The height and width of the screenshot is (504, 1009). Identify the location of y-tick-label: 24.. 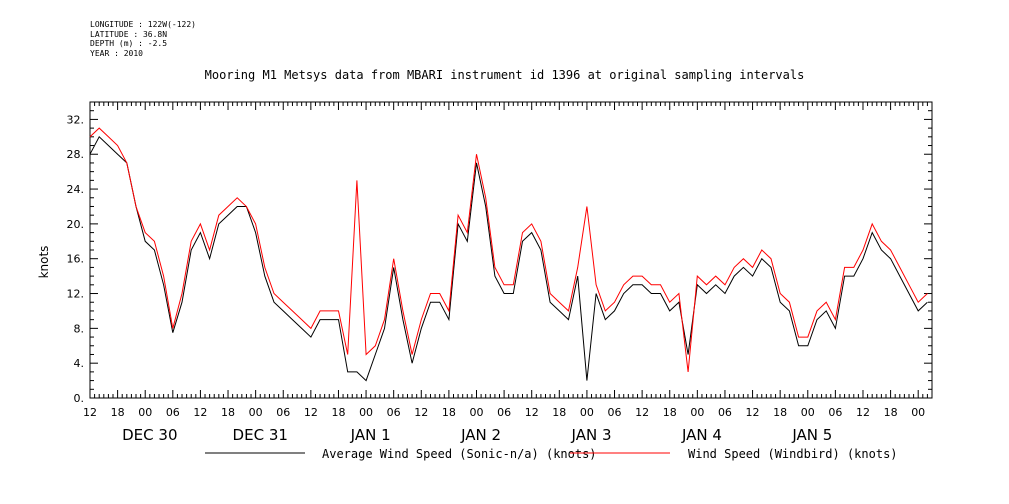
(76, 189).